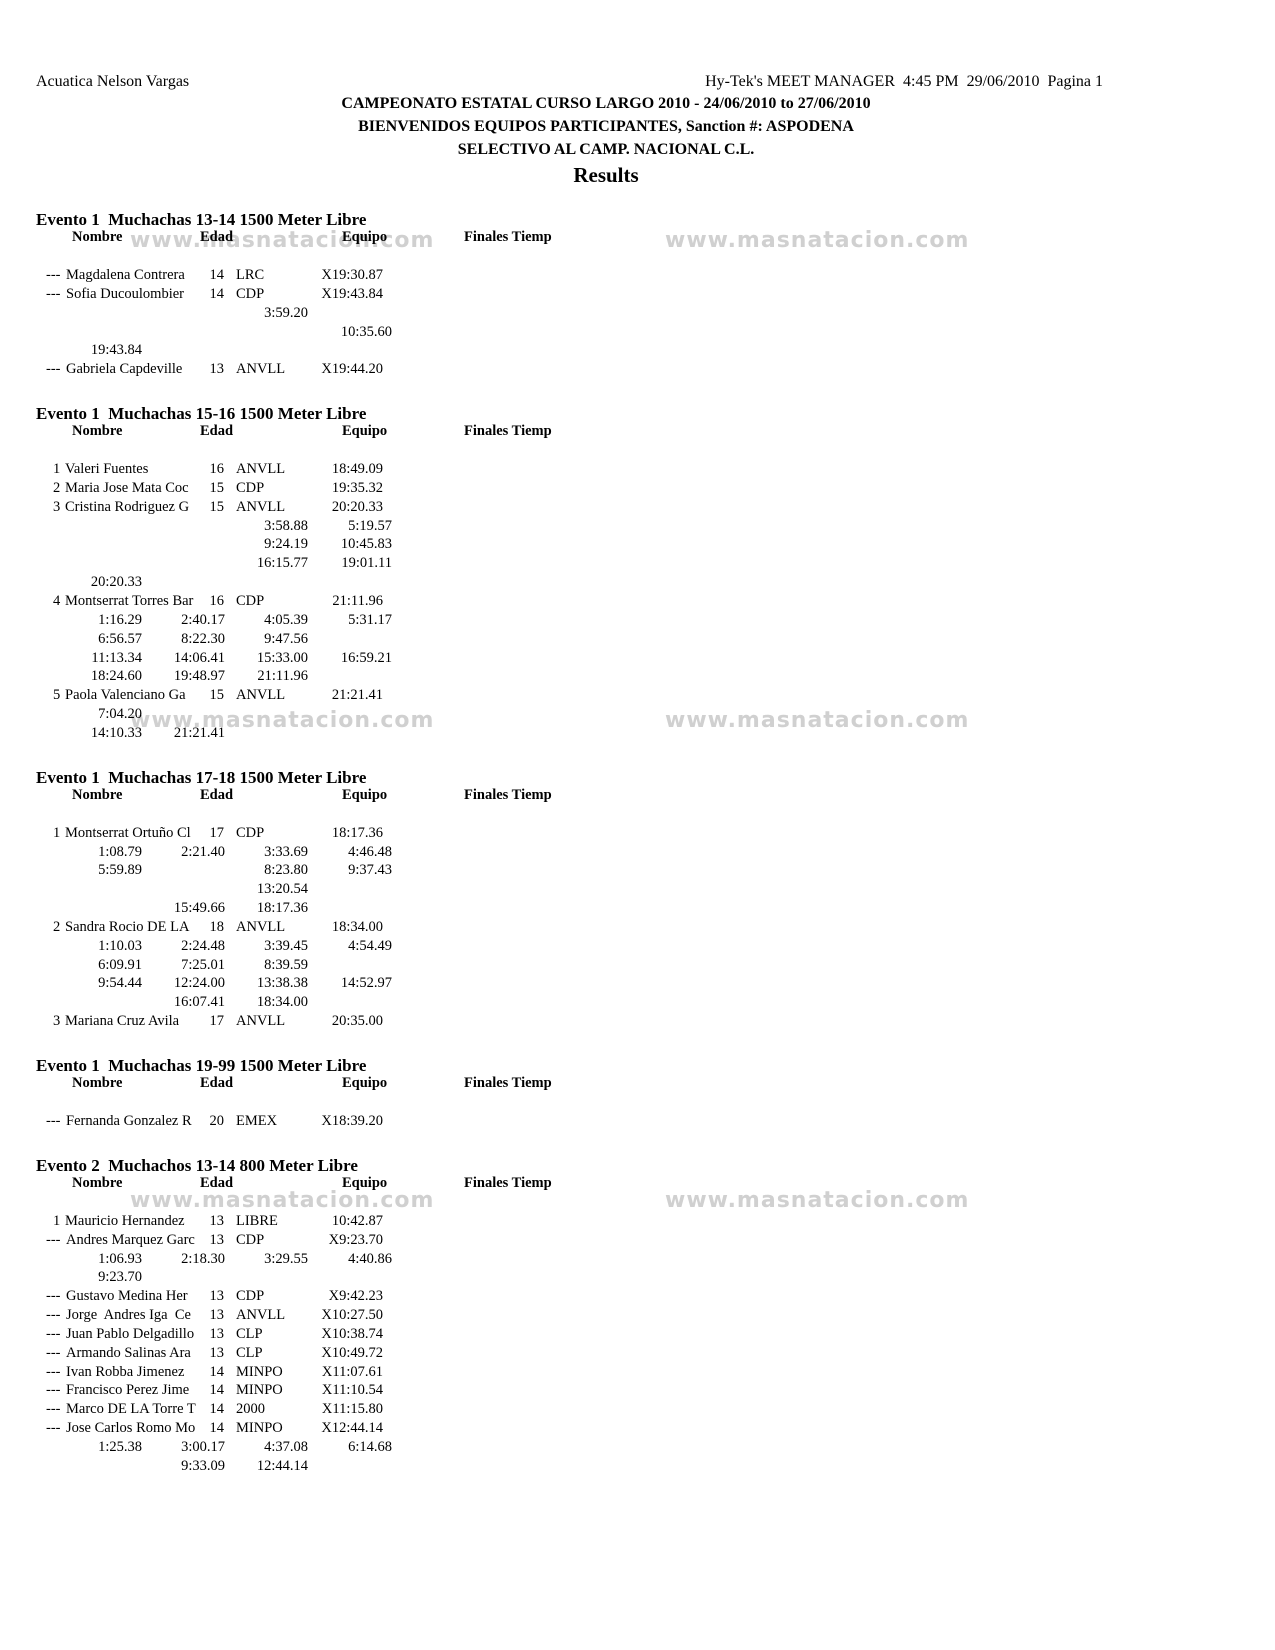  I want to click on split-time: 2:24.48, so click(203, 945).